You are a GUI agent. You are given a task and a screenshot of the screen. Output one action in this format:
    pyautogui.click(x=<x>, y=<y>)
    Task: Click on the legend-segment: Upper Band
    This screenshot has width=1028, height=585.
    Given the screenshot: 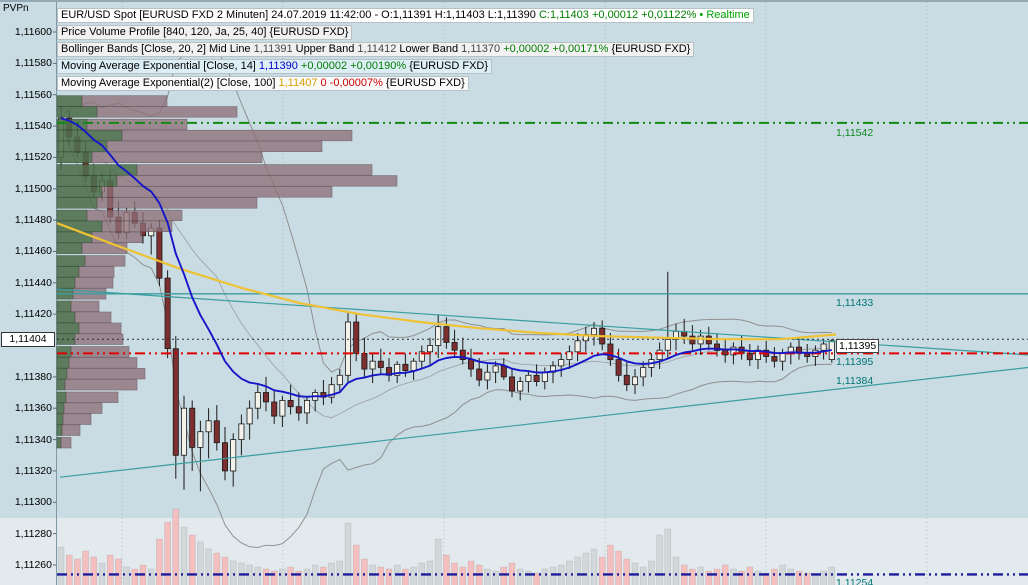 What is the action you would take?
    pyautogui.click(x=326, y=49)
    